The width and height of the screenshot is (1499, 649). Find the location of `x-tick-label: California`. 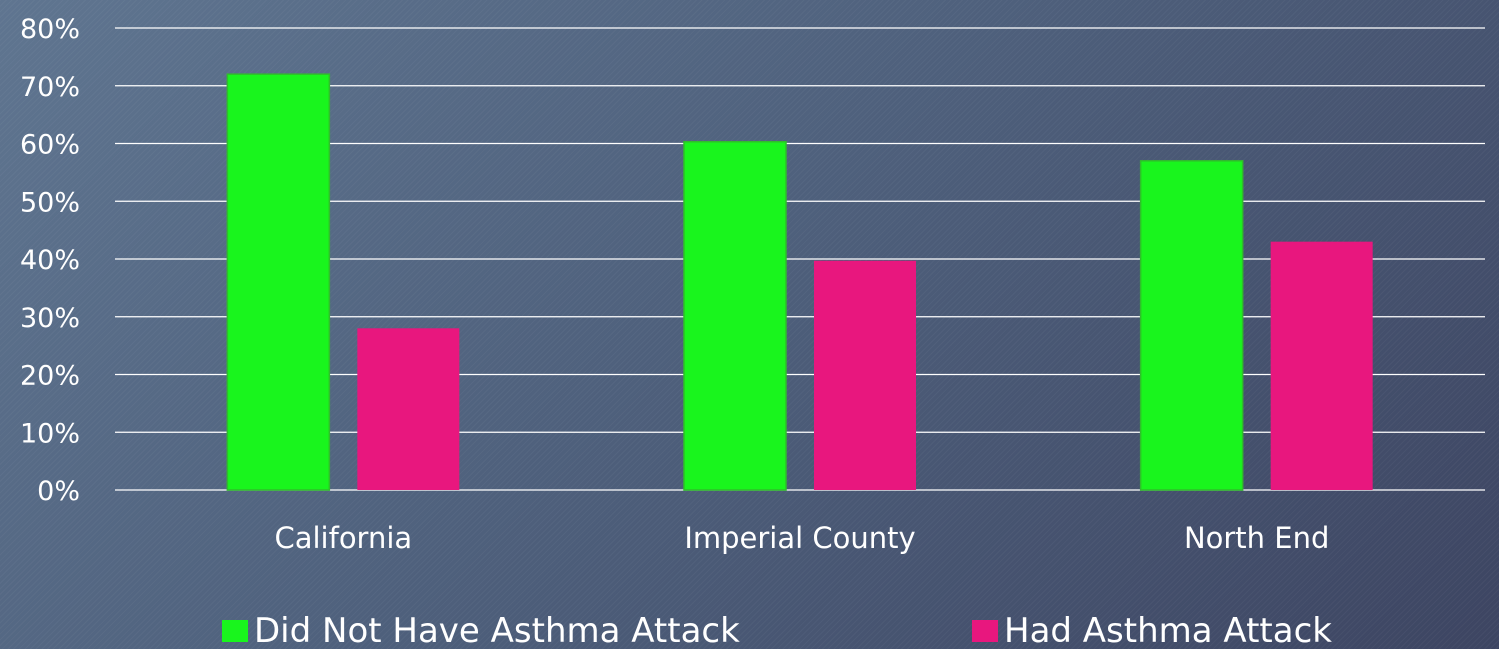

x-tick-label: California is located at coordinates (343, 538).